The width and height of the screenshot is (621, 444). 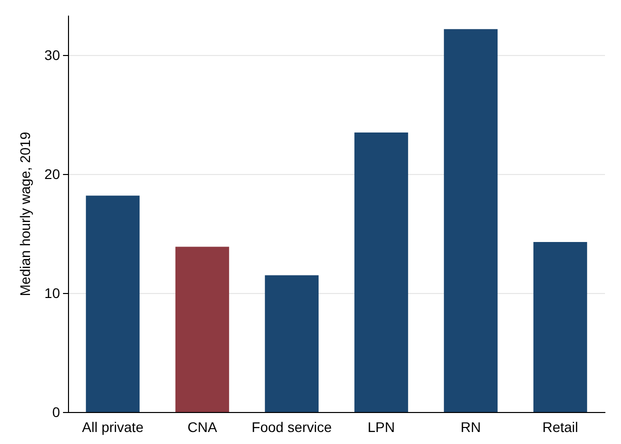 I want to click on x-tick-label: Retail, so click(x=560, y=427).